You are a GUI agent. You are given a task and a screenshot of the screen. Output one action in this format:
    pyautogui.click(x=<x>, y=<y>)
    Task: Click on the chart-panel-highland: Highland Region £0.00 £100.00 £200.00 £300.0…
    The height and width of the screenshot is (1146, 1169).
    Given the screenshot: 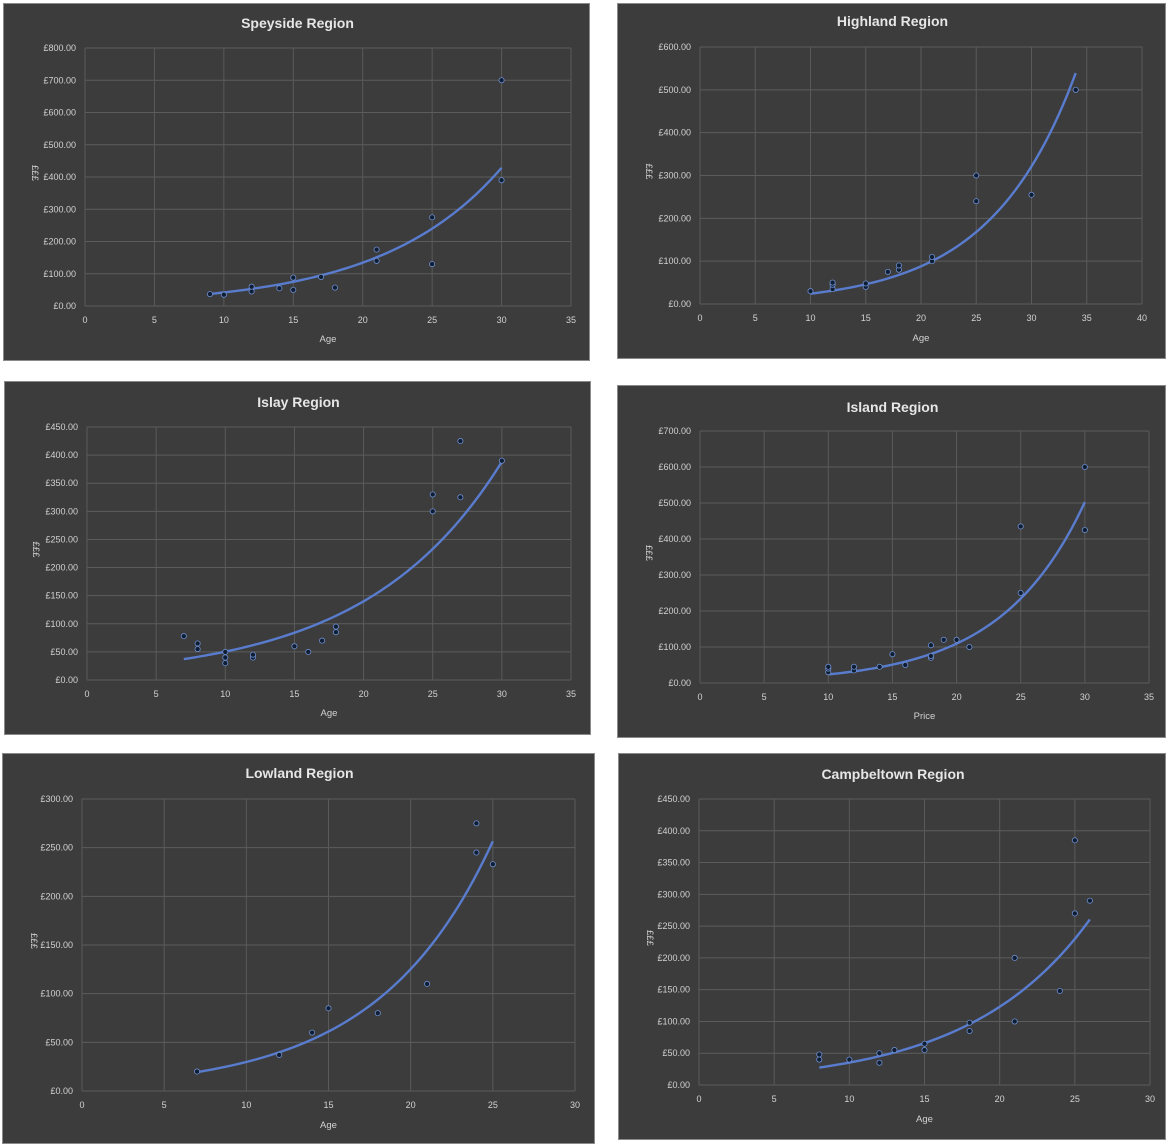 What is the action you would take?
    pyautogui.click(x=891, y=181)
    